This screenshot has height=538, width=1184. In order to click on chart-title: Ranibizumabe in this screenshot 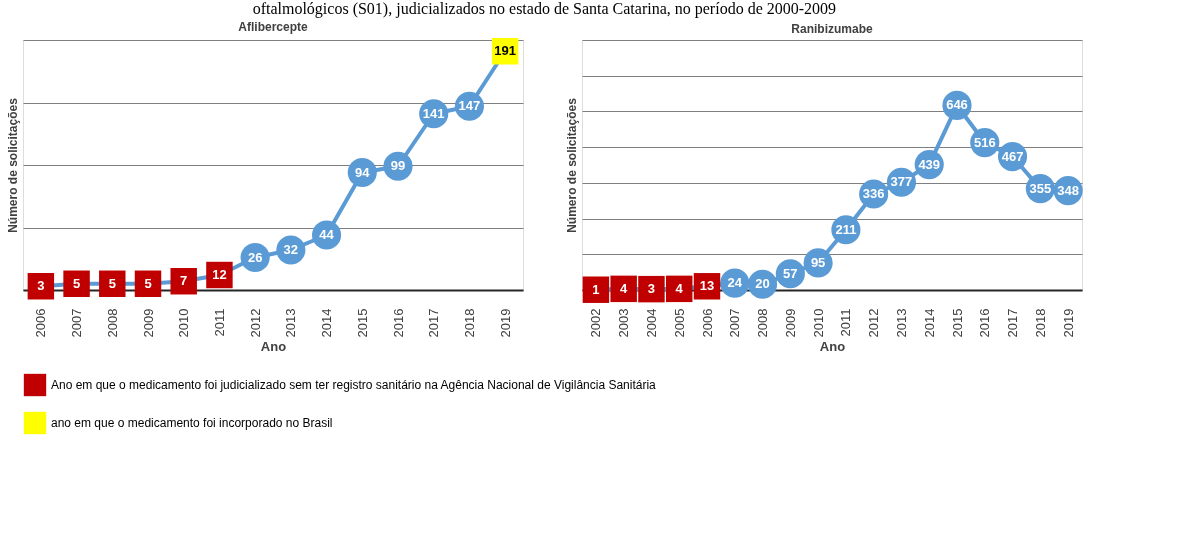, I will do `click(832, 29)`.